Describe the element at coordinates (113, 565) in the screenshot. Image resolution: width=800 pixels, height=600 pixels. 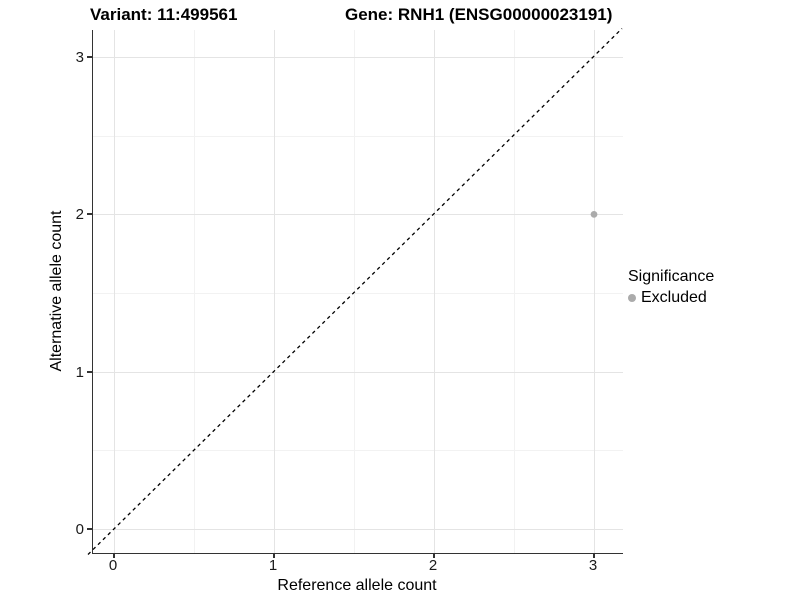
I see `x-tick-label-0: 0` at that location.